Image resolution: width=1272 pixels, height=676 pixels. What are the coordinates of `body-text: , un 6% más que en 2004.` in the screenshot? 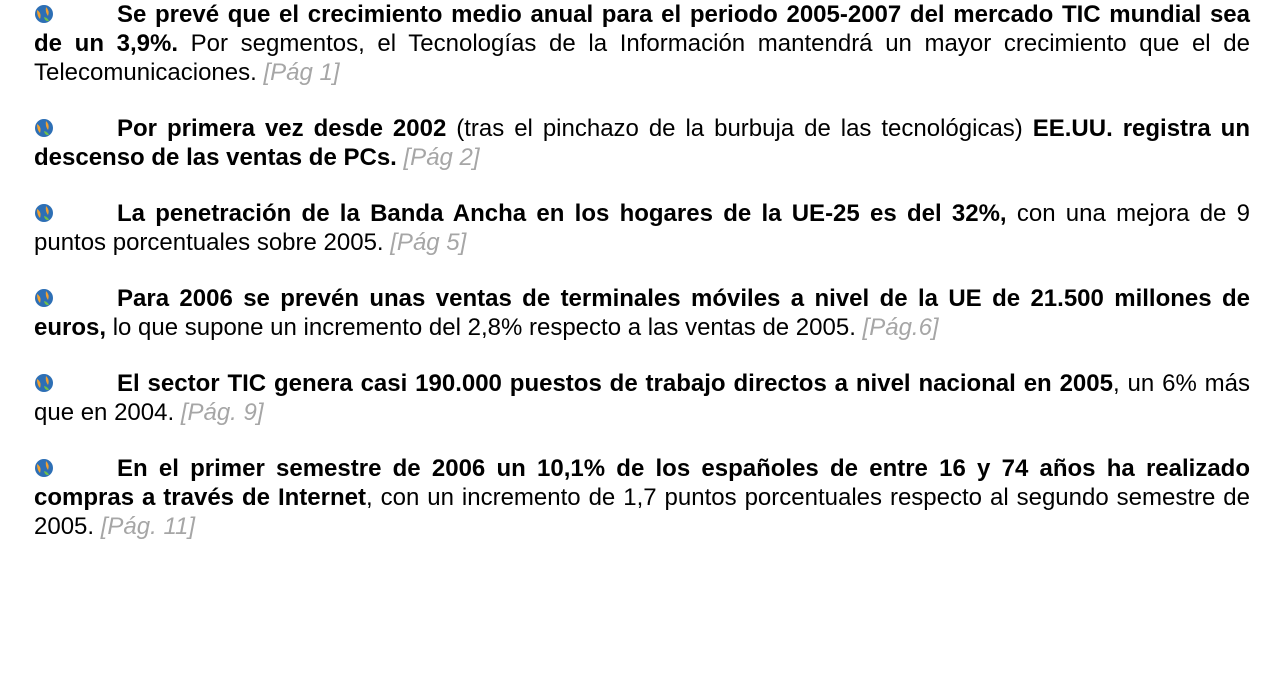 It's located at (642, 398).